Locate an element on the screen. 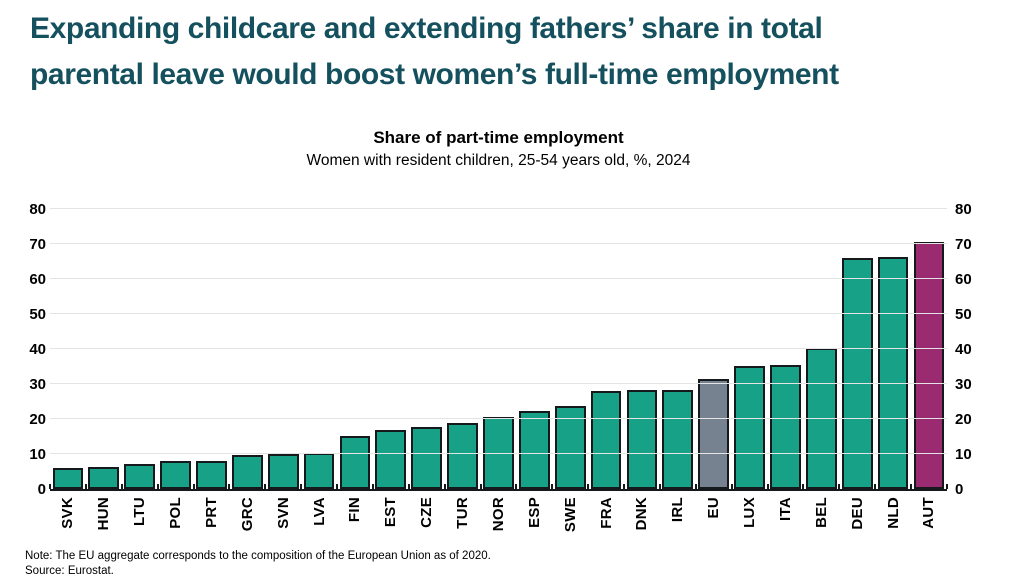 The image size is (1024, 584). x-label-slot-bel: BEL is located at coordinates (821, 525).